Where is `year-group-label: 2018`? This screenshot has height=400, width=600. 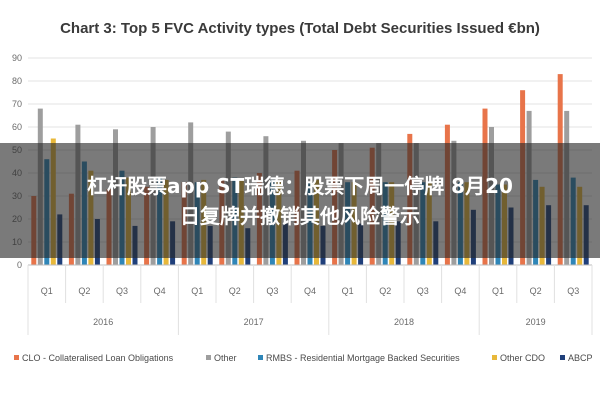
year-group-label: 2018 is located at coordinates (404, 322).